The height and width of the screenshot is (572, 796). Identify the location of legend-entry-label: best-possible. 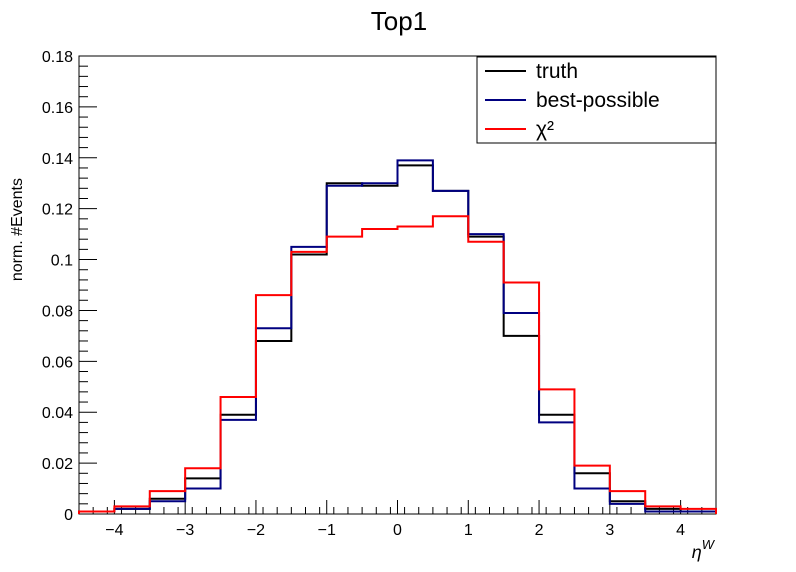
(598, 100).